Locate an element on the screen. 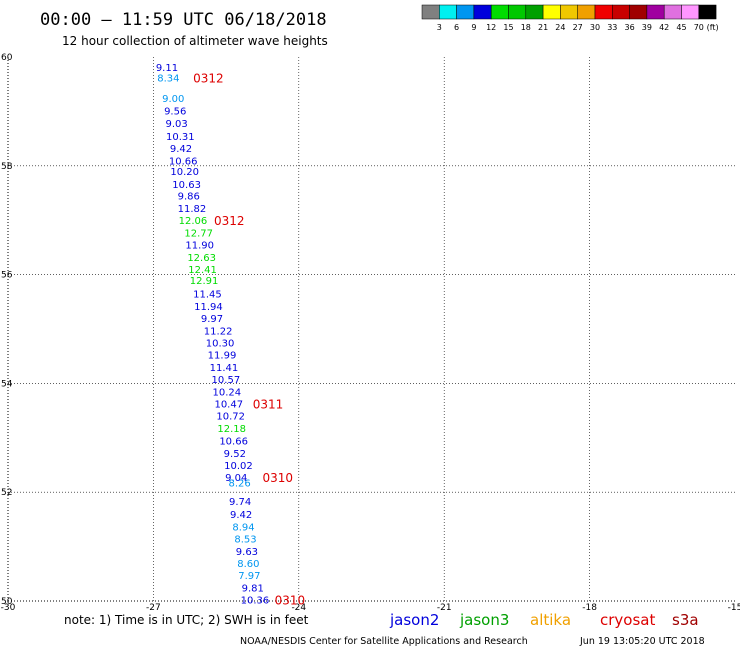  color-scale-label: 15 is located at coordinates (508, 27).